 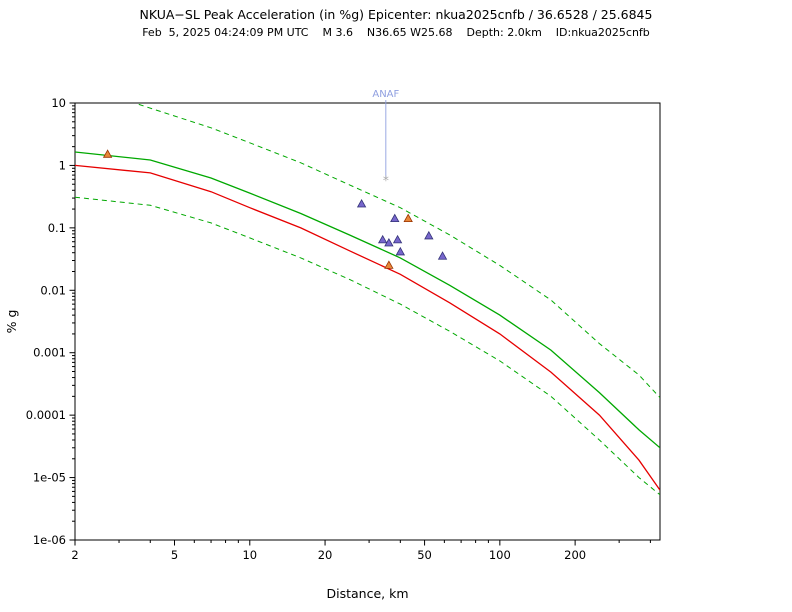 What do you see at coordinates (49, 353) in the screenshot?
I see `y-tick-label: 0.001` at bounding box center [49, 353].